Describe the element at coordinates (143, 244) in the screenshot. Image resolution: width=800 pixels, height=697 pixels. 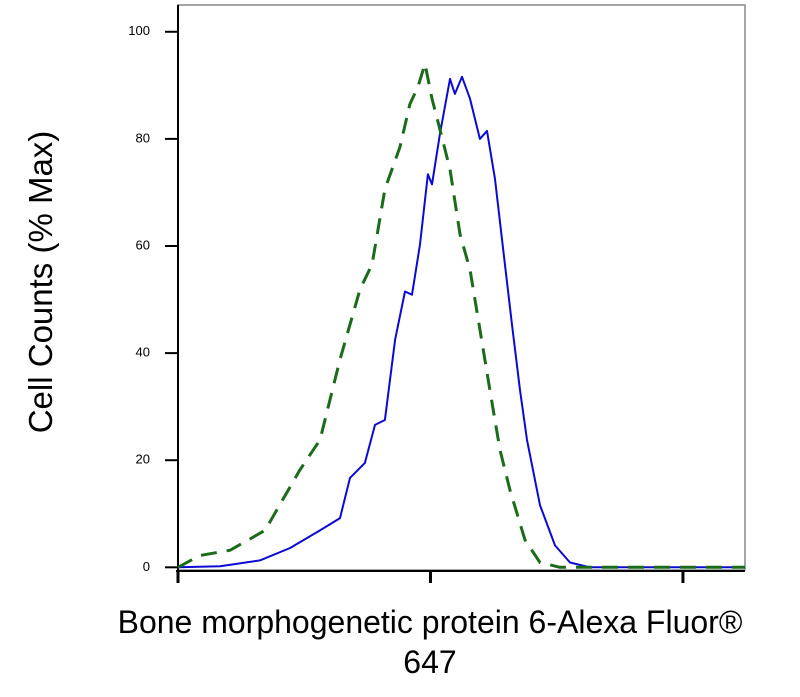
I see `y-tick-label: 60` at that location.